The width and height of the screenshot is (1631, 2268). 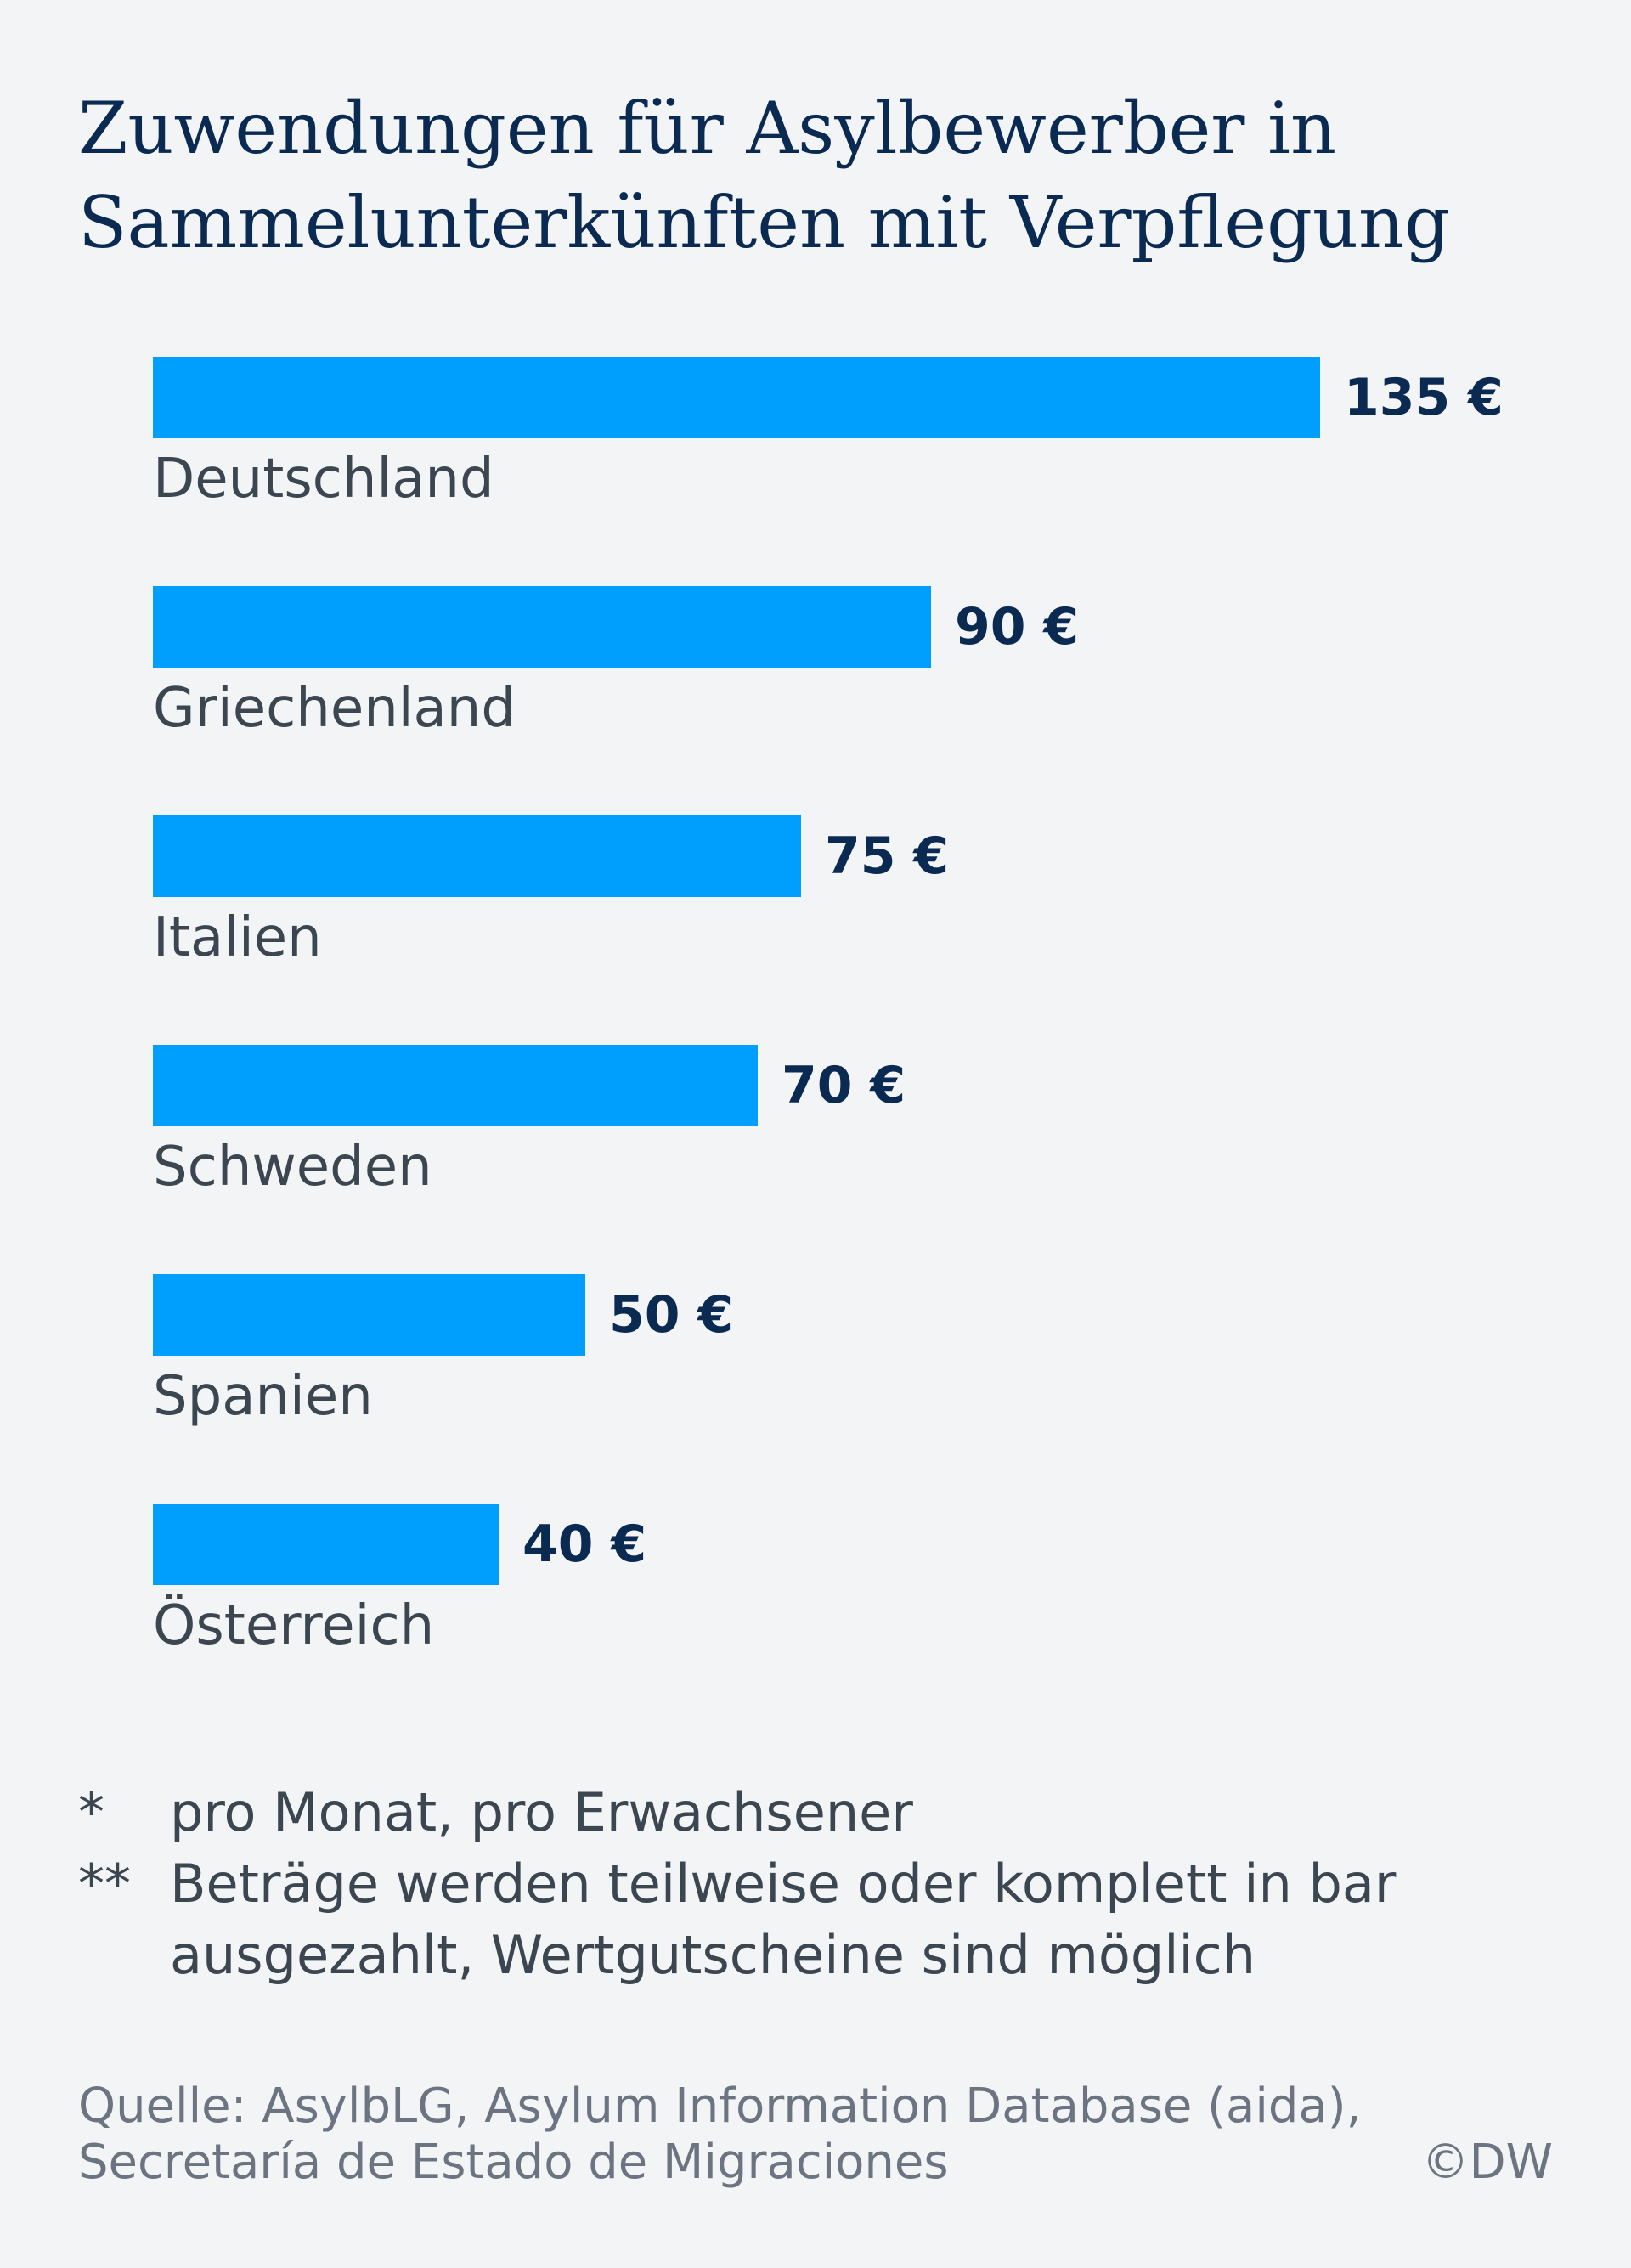 I want to click on value-label: 70 €, so click(x=844, y=1085).